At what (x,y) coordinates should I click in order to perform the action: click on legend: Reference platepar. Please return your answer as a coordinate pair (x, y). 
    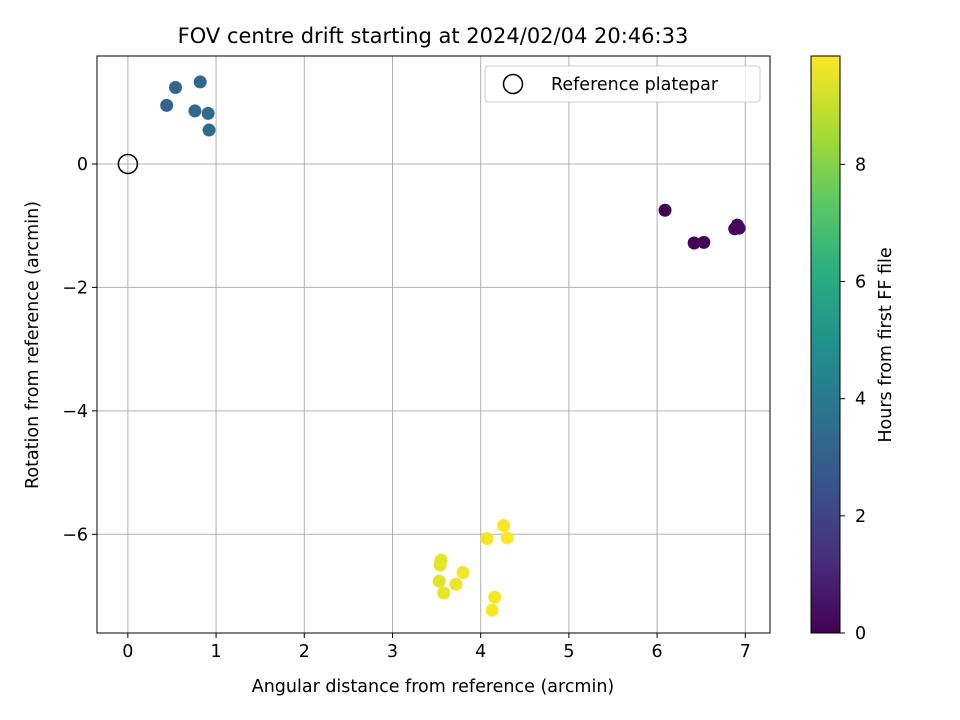
    Looking at the image, I should click on (622, 84).